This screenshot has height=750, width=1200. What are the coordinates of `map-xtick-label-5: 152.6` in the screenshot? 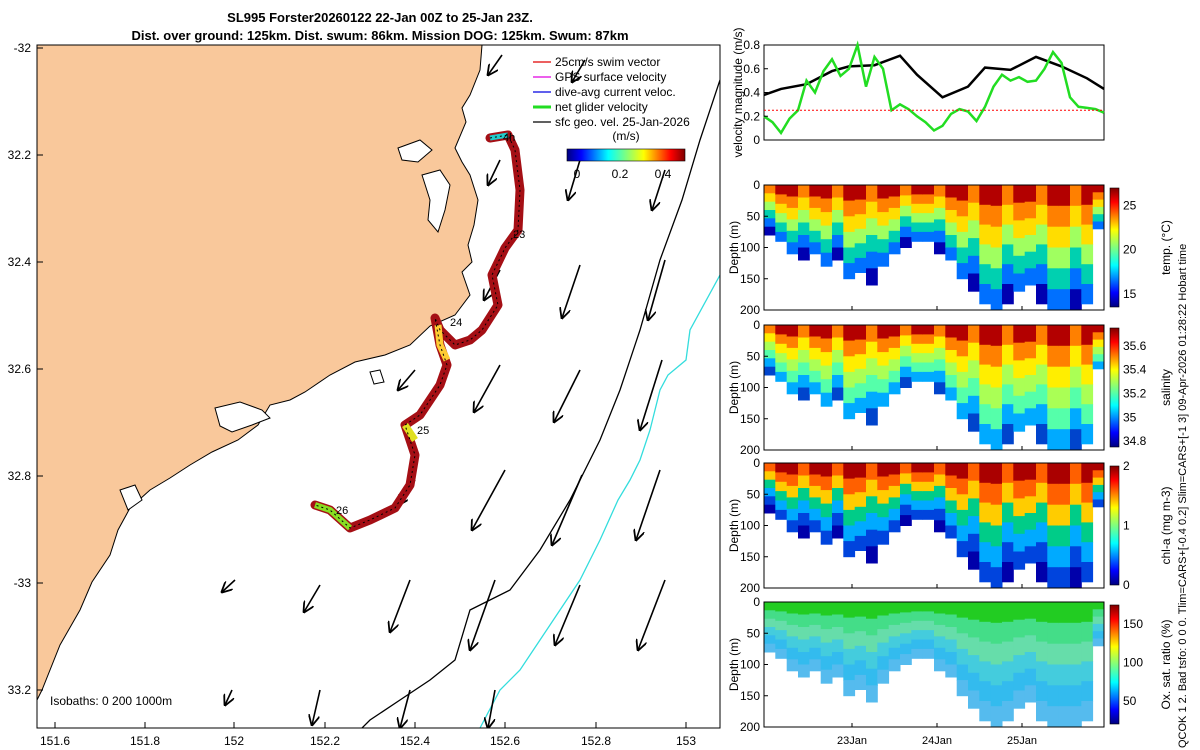 It's located at (505, 741).